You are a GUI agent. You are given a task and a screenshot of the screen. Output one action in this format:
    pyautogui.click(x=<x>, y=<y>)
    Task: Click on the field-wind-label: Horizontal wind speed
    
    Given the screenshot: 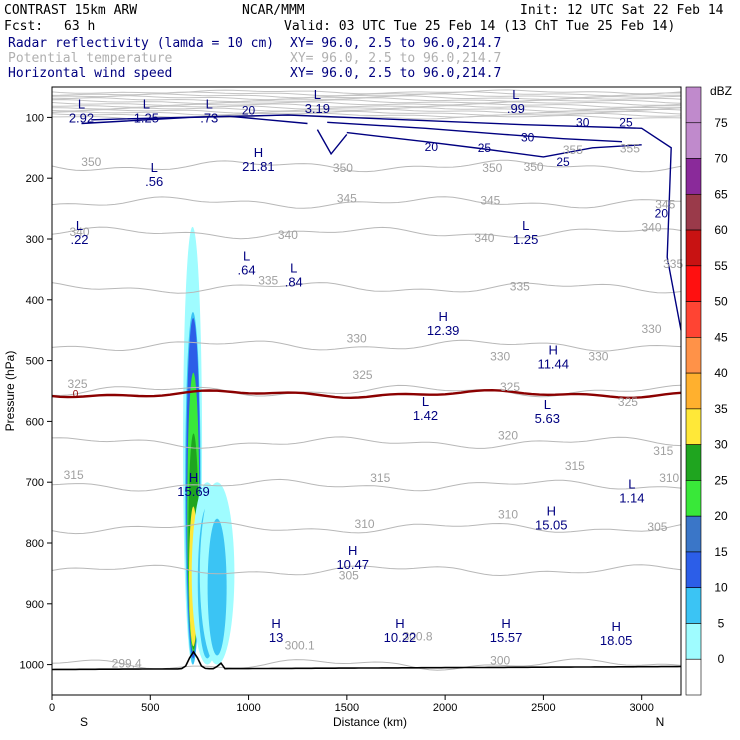 What is the action you would take?
    pyautogui.click(x=90, y=73)
    